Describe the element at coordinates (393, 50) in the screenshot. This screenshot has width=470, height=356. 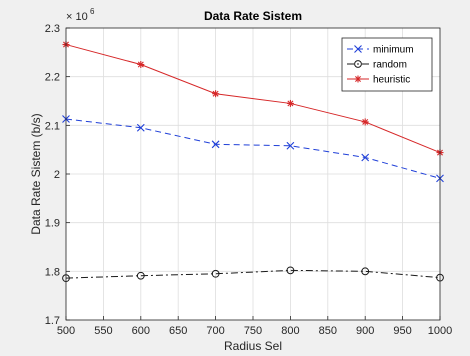
I see `legend-label-minimum: minimum` at that location.